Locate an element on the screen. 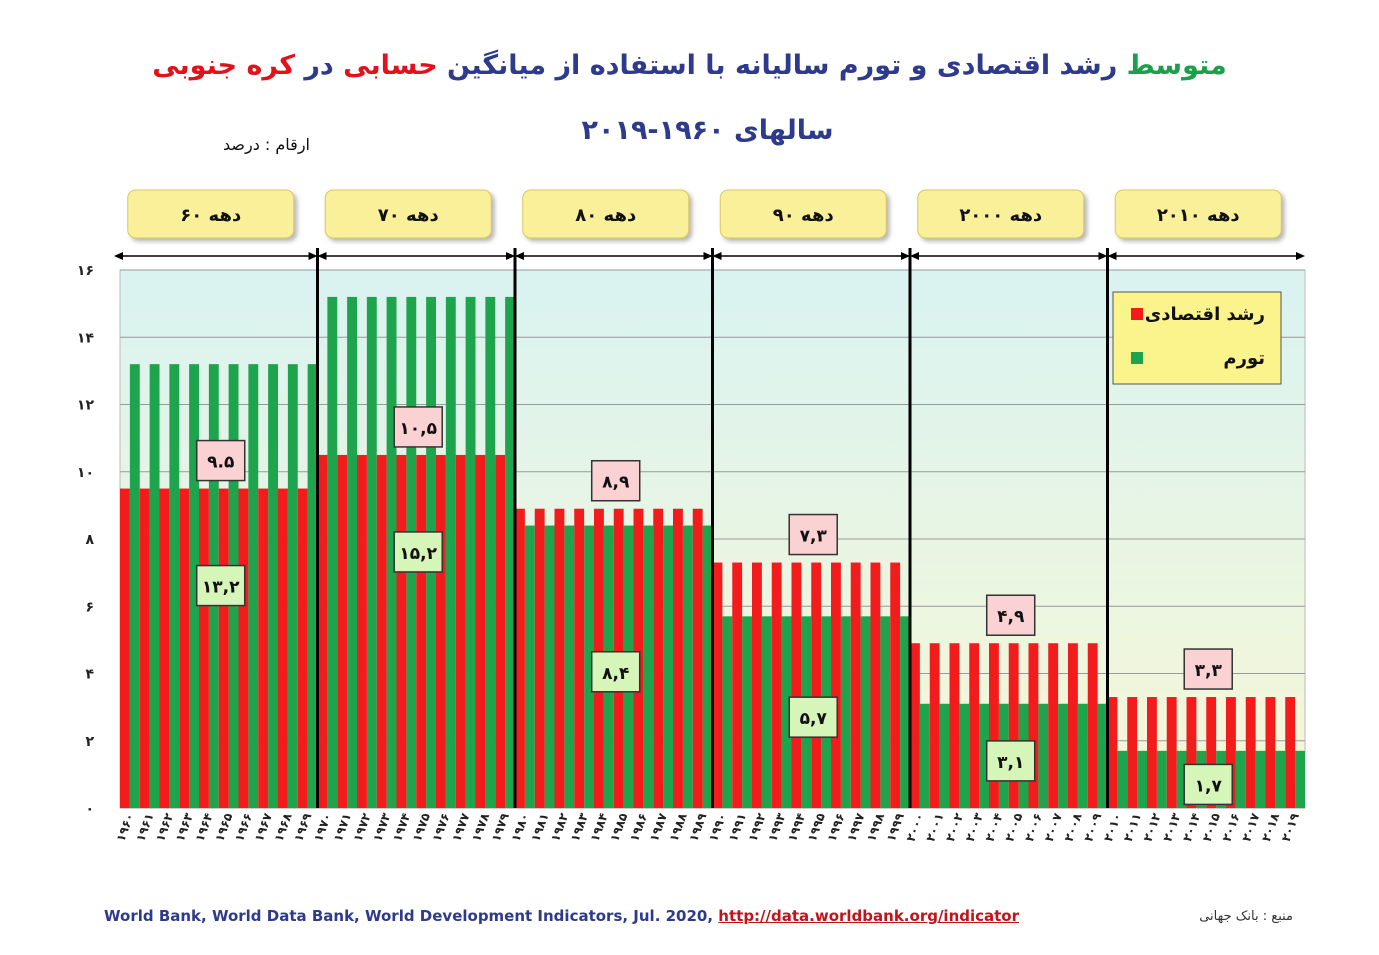 Image resolution: width=1379 pixels, height=955 pixels. inflation-value-label: ۱۵,۲ is located at coordinates (418, 554).